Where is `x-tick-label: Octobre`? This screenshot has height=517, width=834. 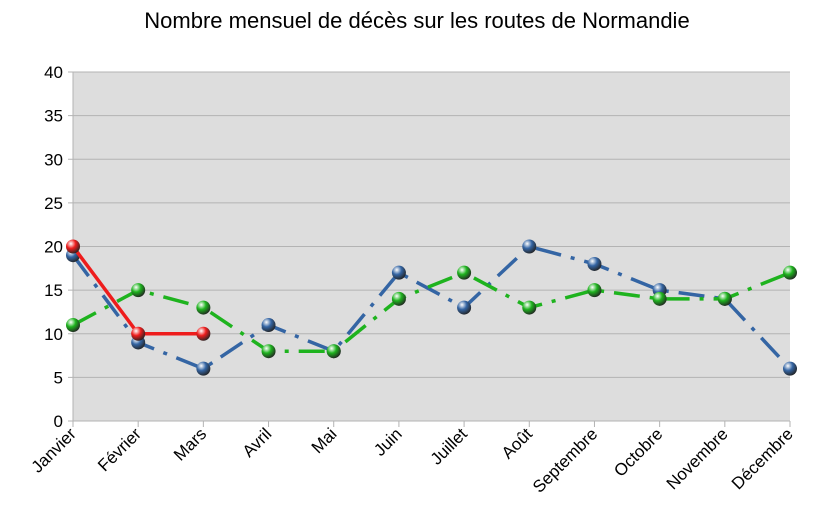
x-tick-label: Octobre is located at coordinates (638, 452).